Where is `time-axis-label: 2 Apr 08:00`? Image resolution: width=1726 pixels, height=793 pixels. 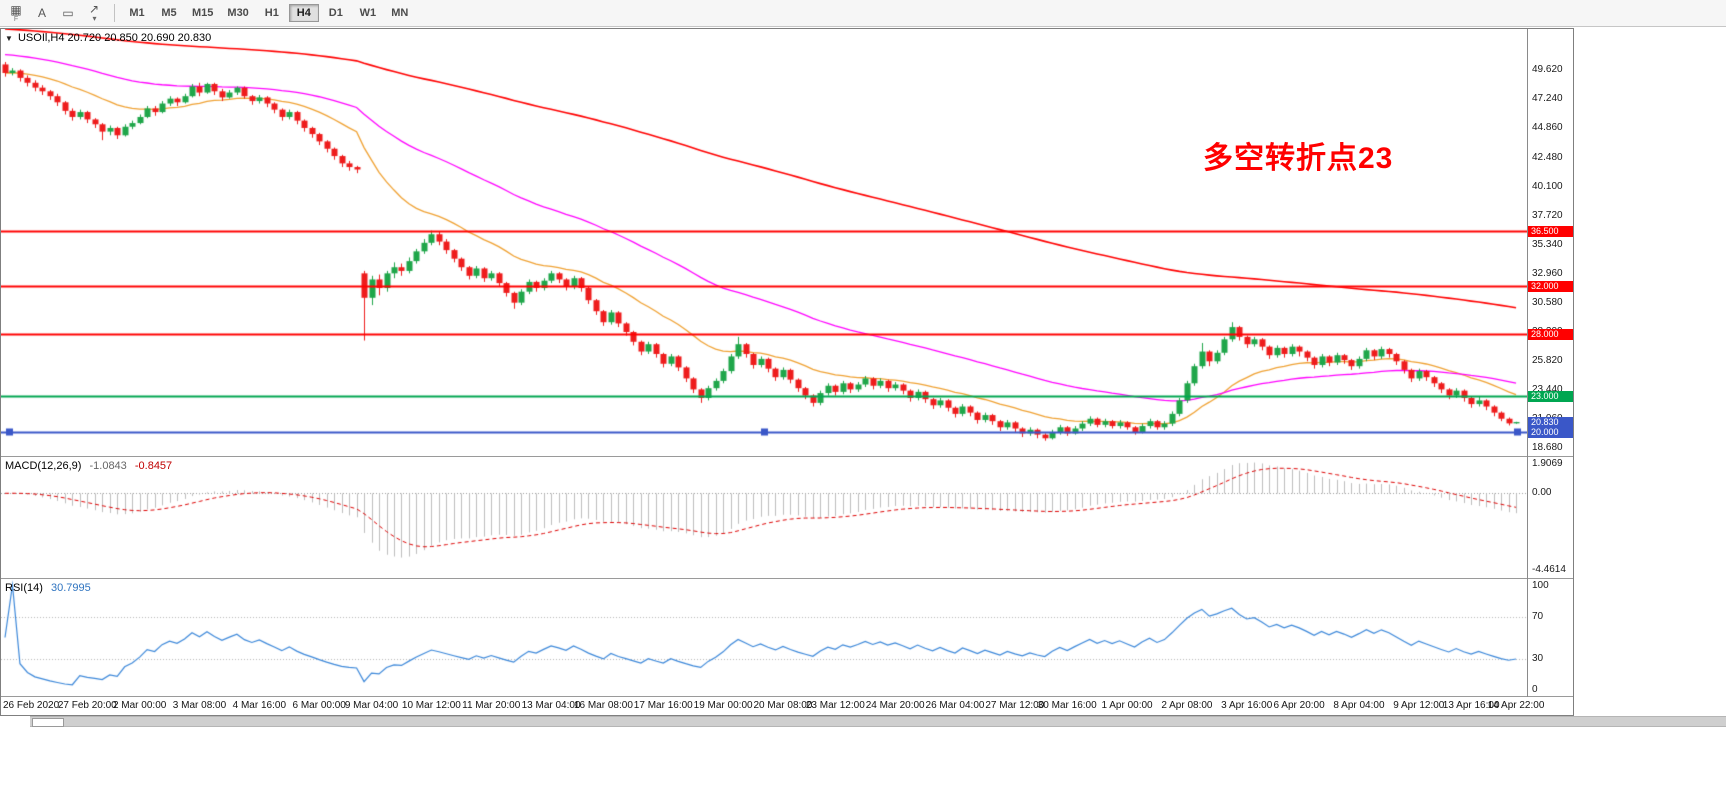
time-axis-label: 2 Apr 08:00 is located at coordinates (1187, 705).